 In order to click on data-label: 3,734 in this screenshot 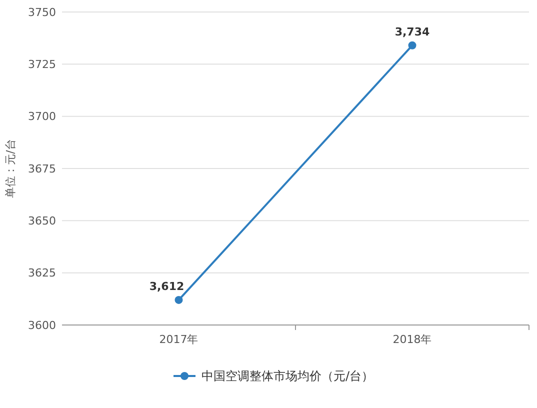, I will do `click(412, 31)`.